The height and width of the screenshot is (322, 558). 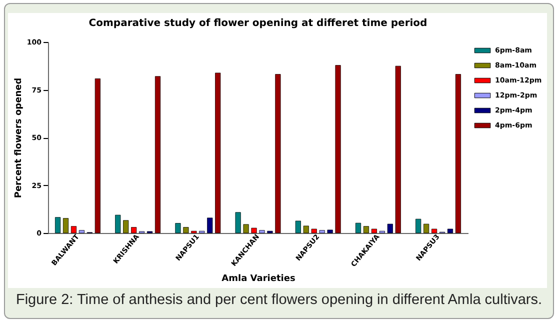 I want to click on chart-title: Comparative study of flower opening at differet time period, so click(x=258, y=23).